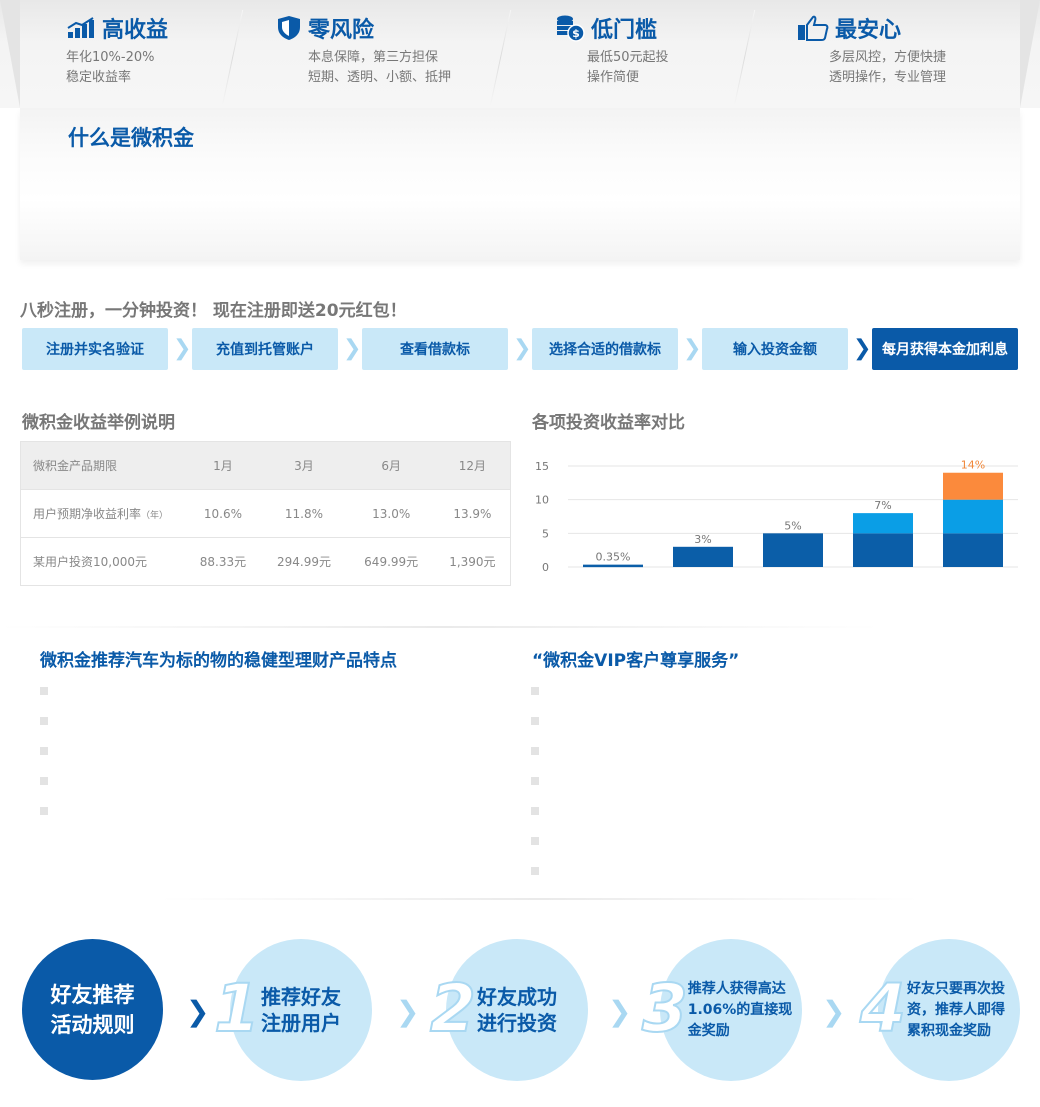 This screenshot has width=1040, height=1107. I want to click on friend-step-line: 累积现金奖励, so click(949, 1030).